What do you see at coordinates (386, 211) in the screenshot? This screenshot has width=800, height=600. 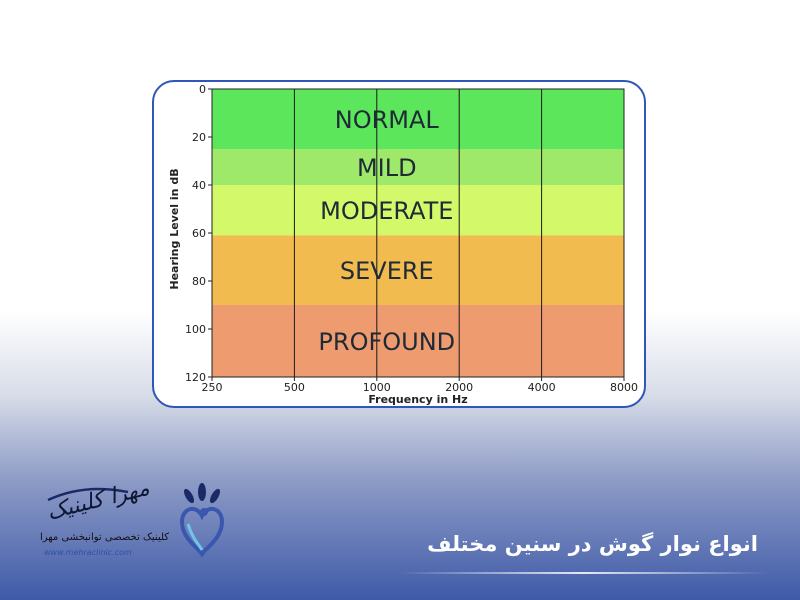 I see `band-label-moderate: MODERATE` at bounding box center [386, 211].